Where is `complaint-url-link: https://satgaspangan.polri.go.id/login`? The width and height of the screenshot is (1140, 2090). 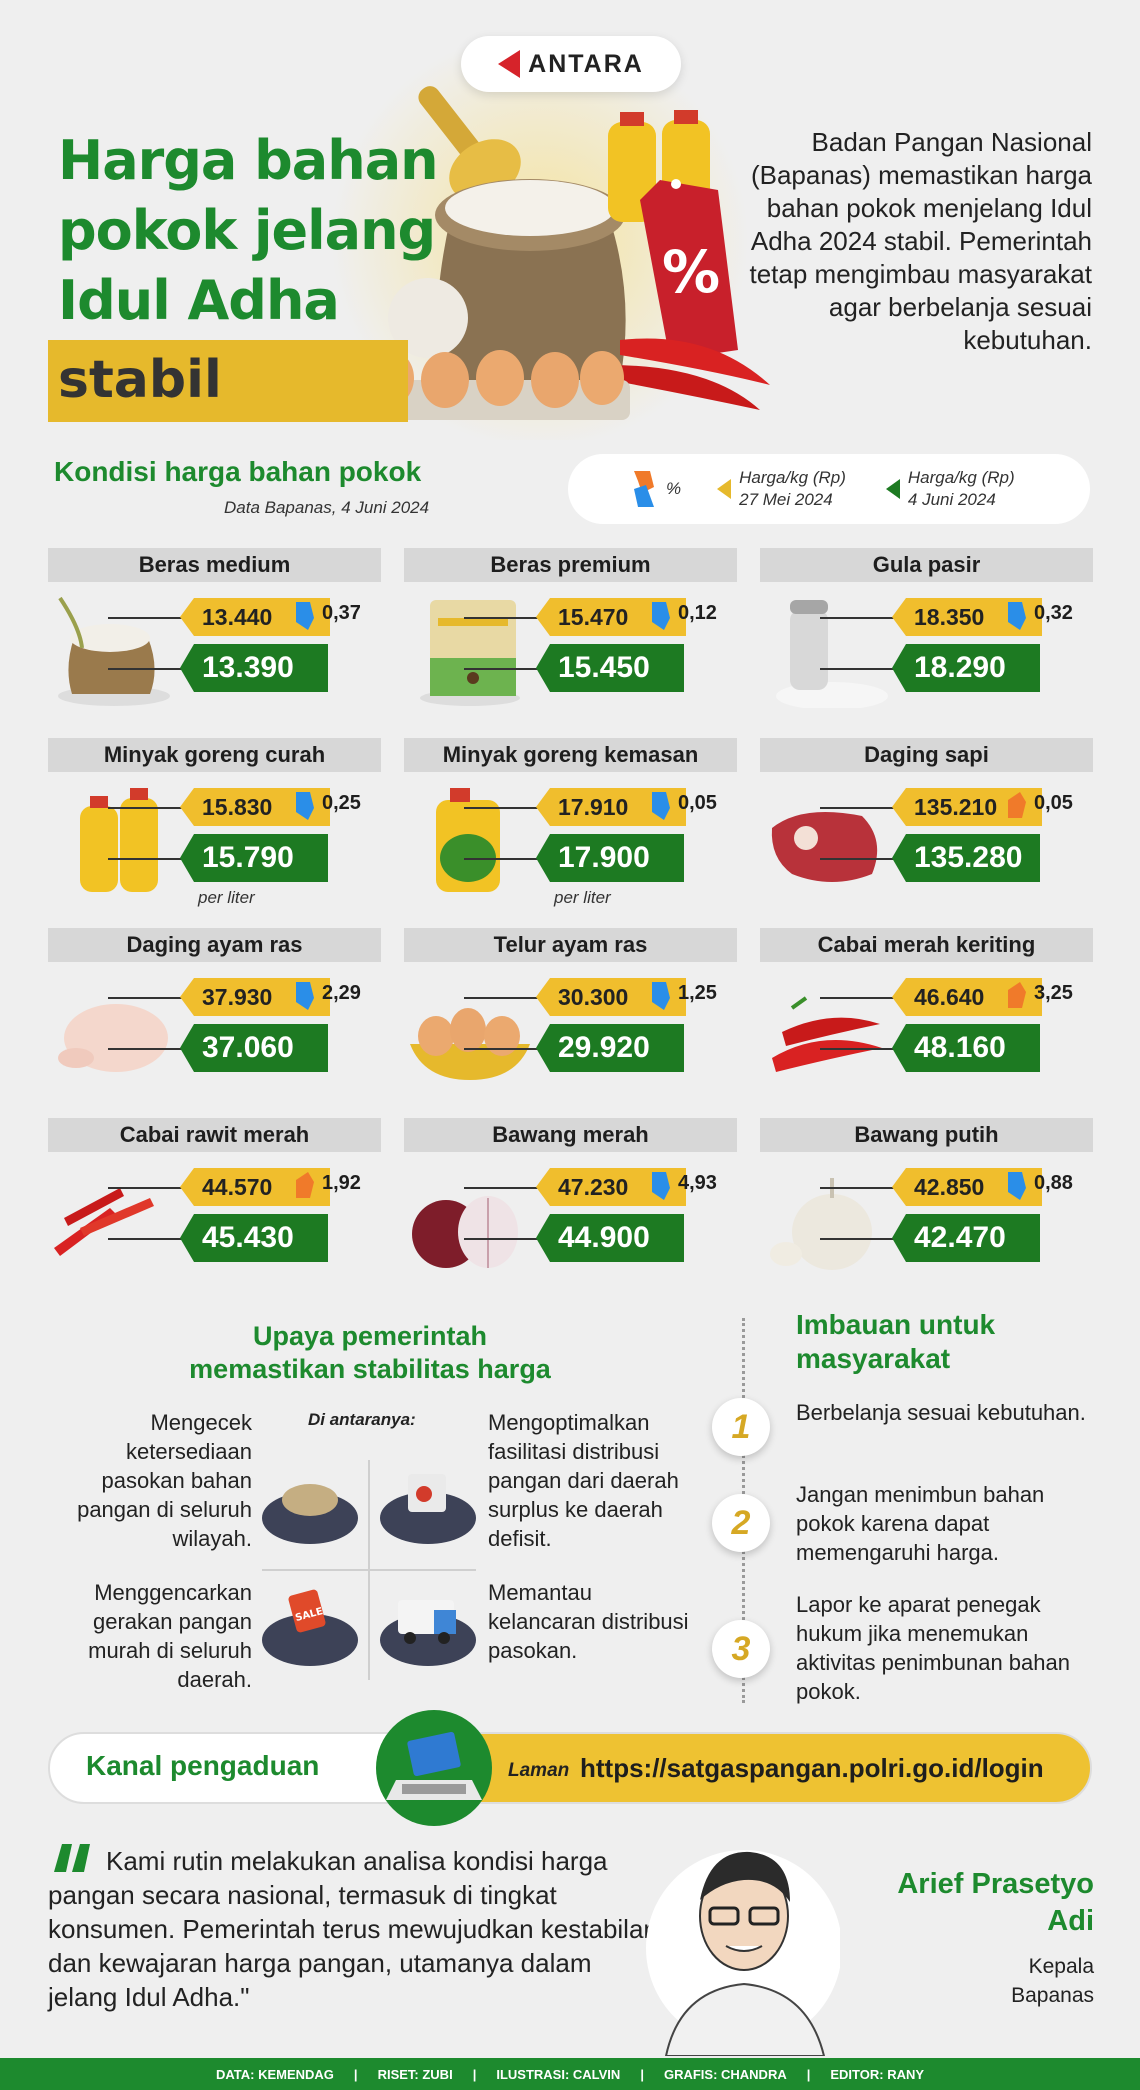 complaint-url-link: https://satgaspangan.polri.go.id/login is located at coordinates (812, 1768).